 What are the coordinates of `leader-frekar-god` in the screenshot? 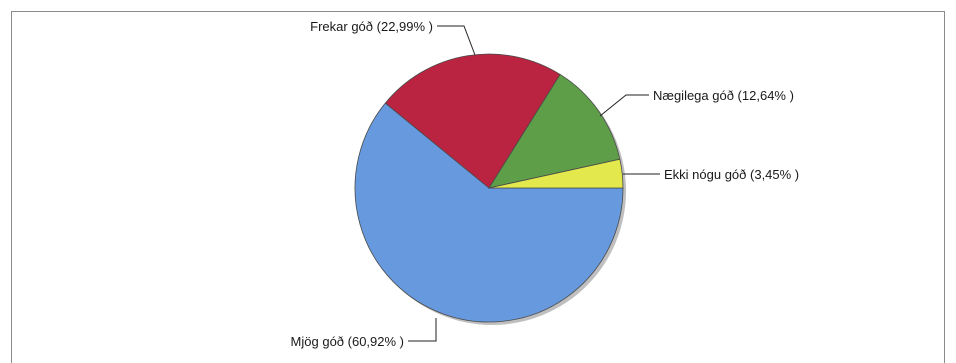 It's located at (456, 40).